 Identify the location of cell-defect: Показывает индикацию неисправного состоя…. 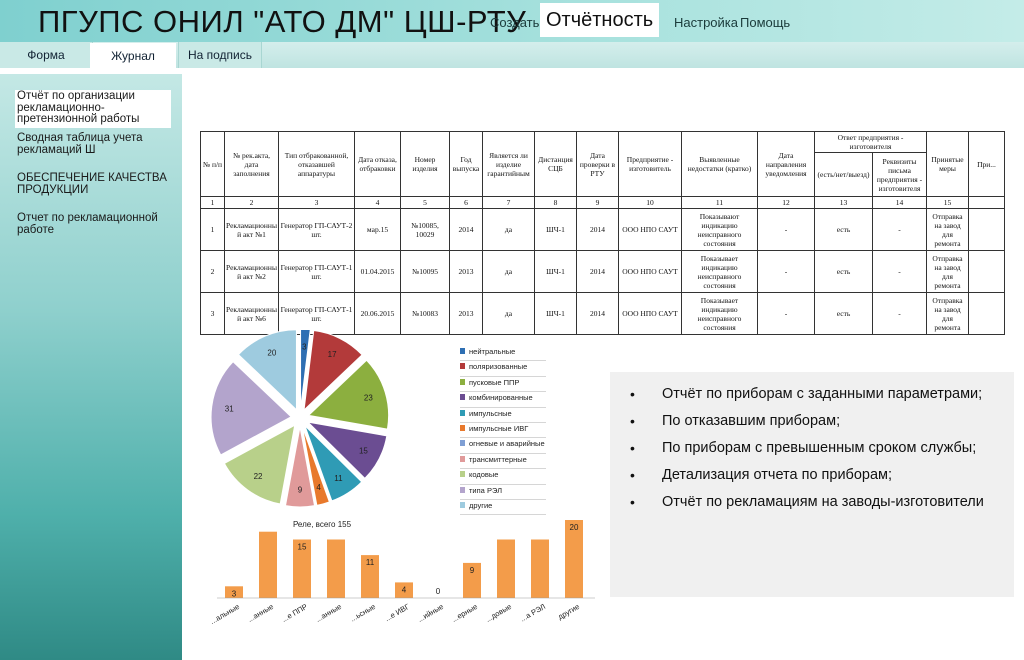
(719, 271).